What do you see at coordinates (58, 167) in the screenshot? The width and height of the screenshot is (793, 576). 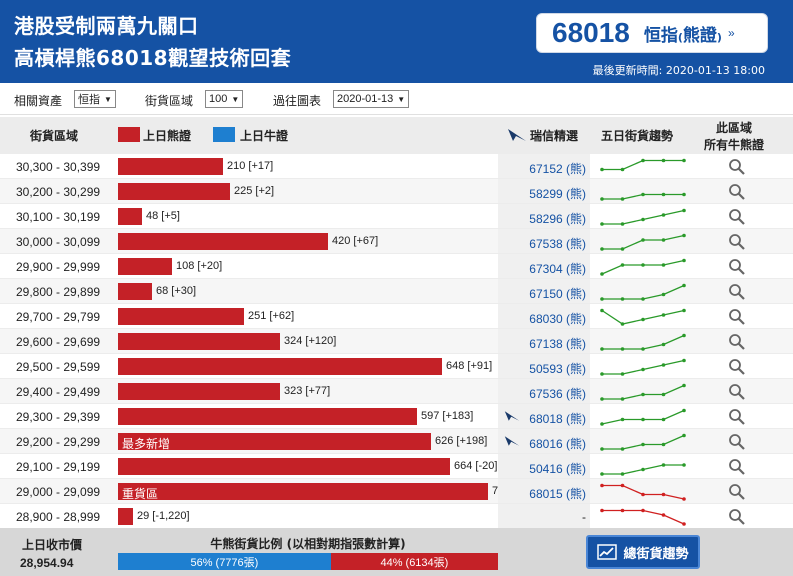 I see `range-cell: 30,300 - 30,399` at bounding box center [58, 167].